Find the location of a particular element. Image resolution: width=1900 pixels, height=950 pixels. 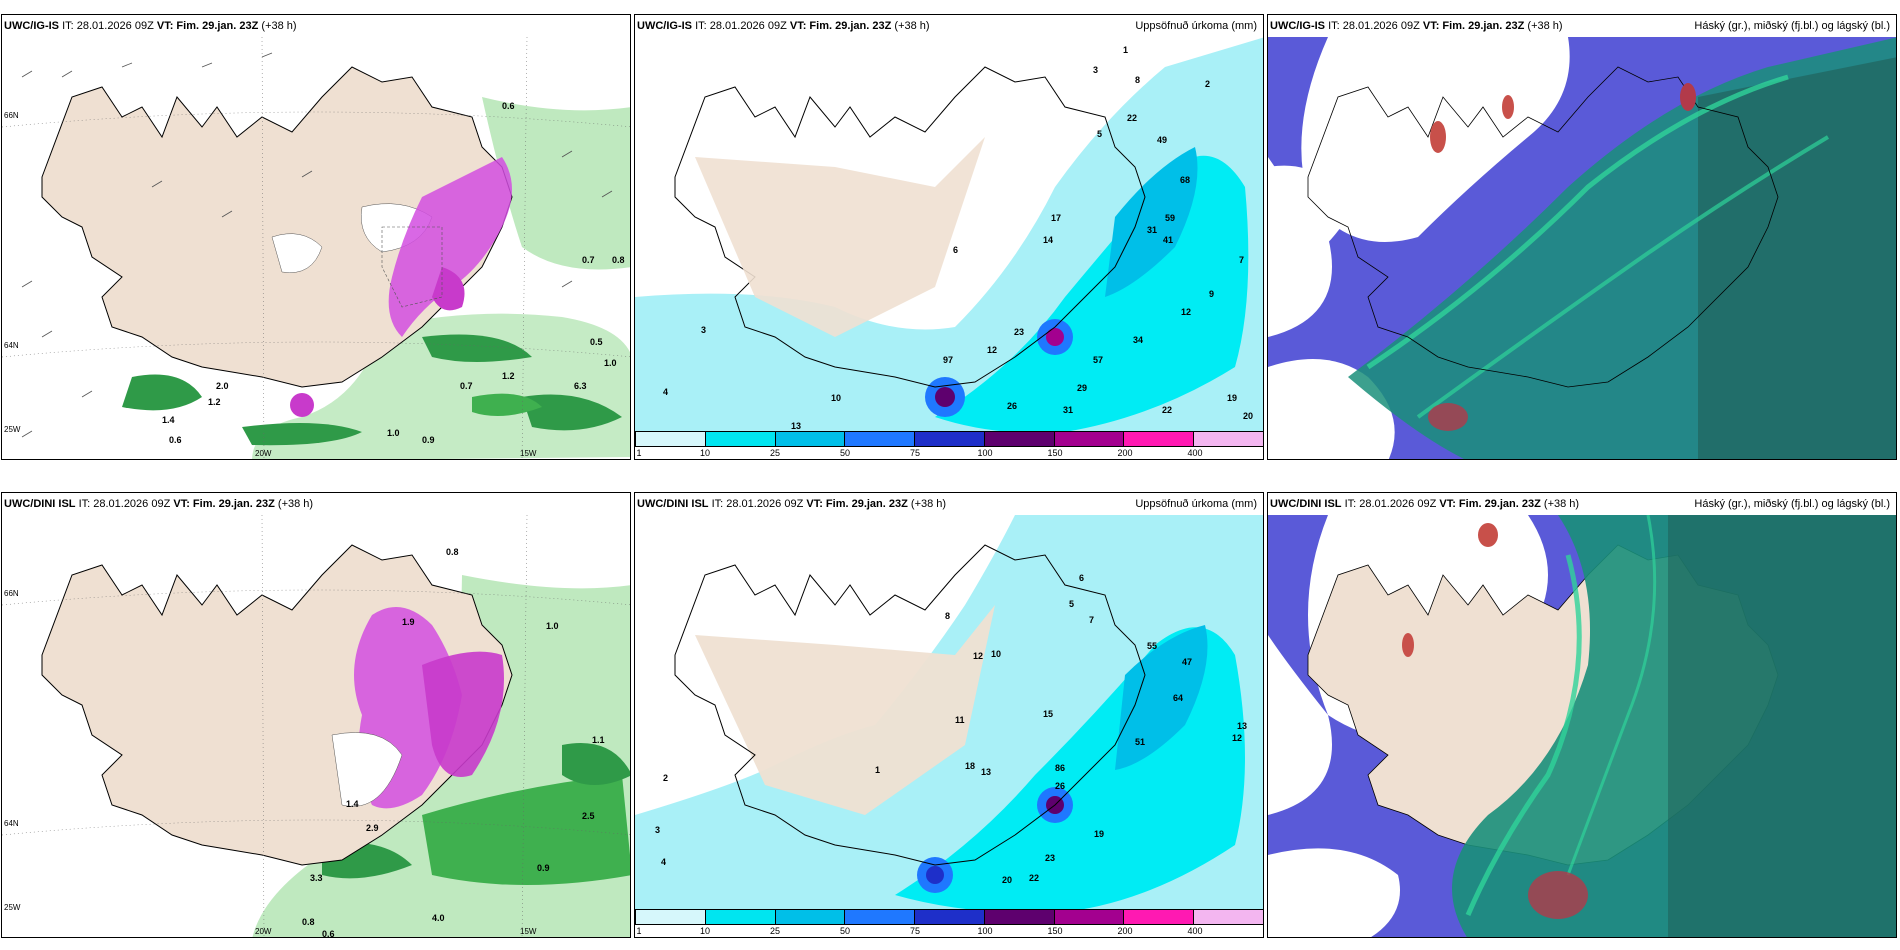

map-value: 2.9 is located at coordinates (372, 828).